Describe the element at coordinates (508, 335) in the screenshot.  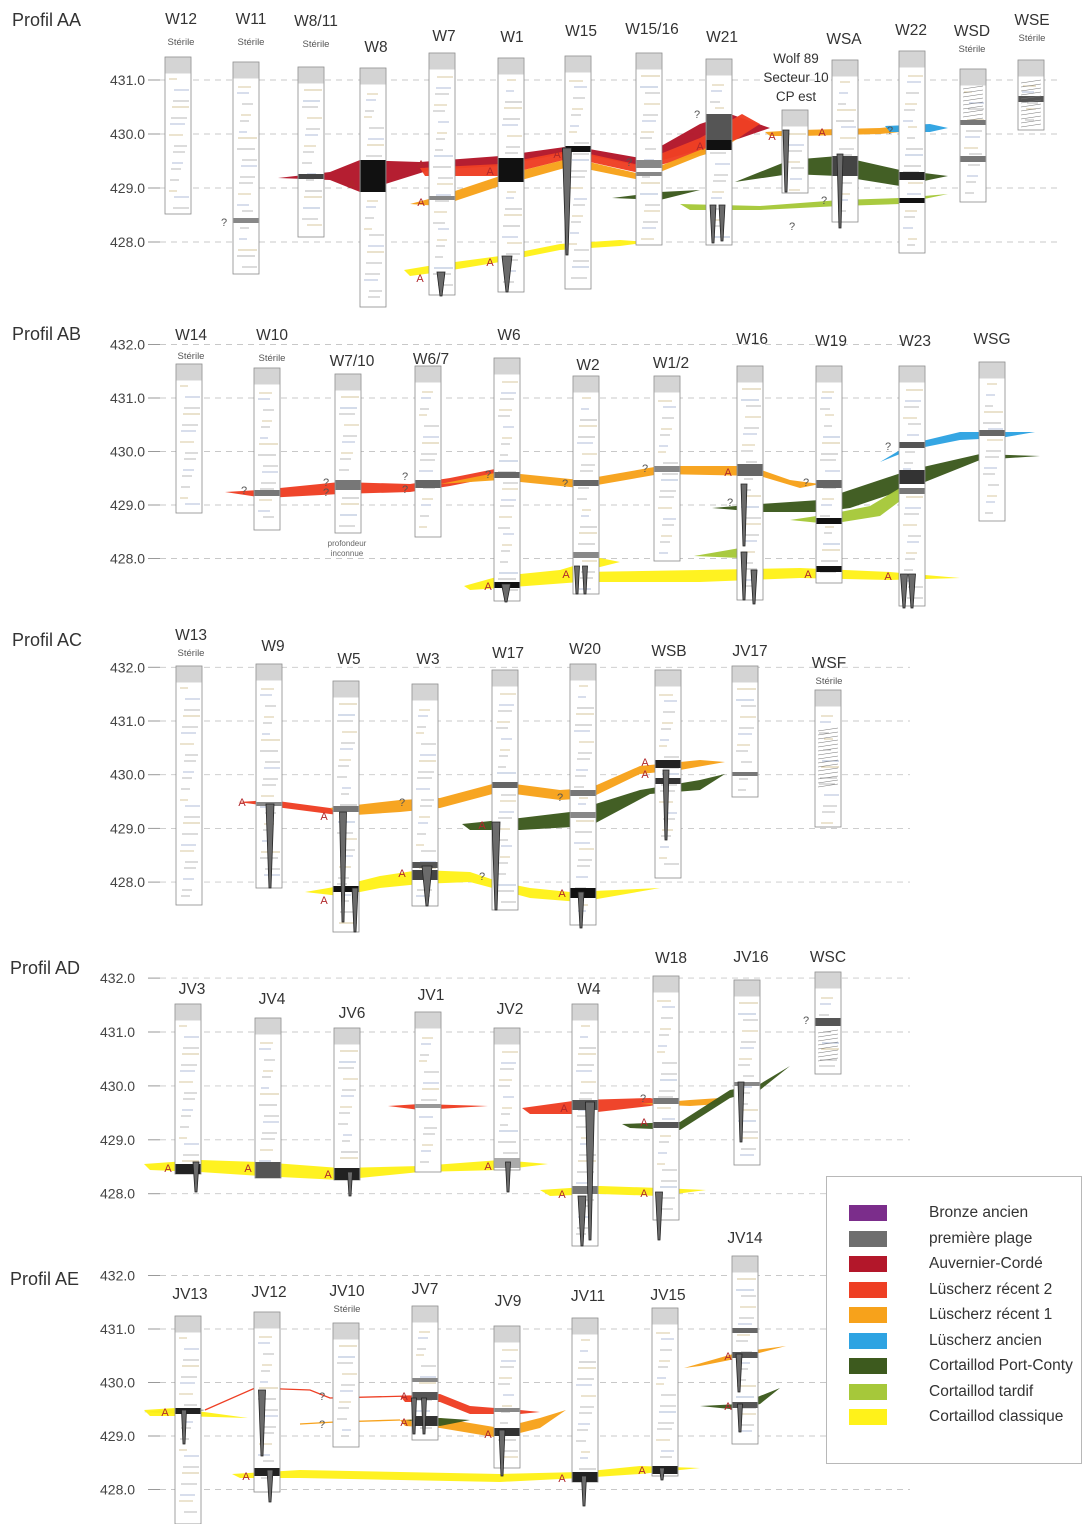
I see `core-name: W6` at that location.